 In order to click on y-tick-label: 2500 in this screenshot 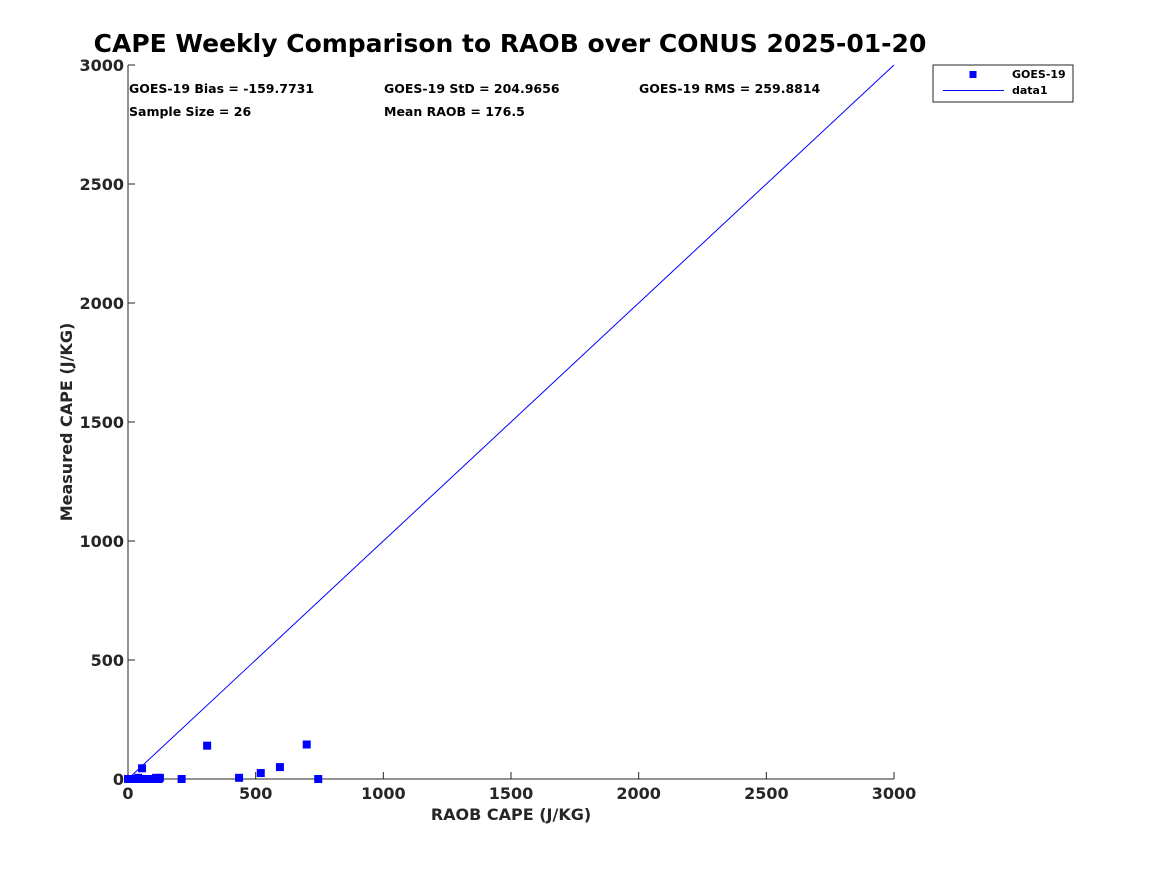, I will do `click(101, 184)`.